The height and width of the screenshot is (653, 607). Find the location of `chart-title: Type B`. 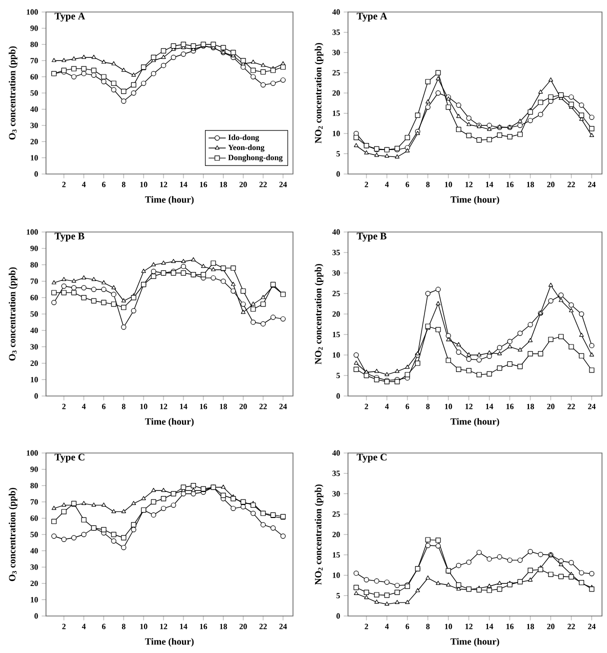

chart-title: Type B is located at coordinates (69, 237).